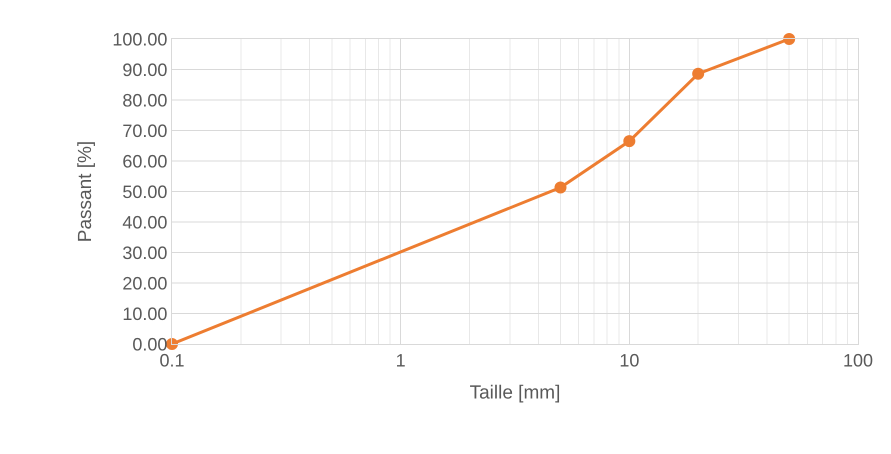 The image size is (891, 454). I want to click on x-tick-label: 100, so click(858, 360).